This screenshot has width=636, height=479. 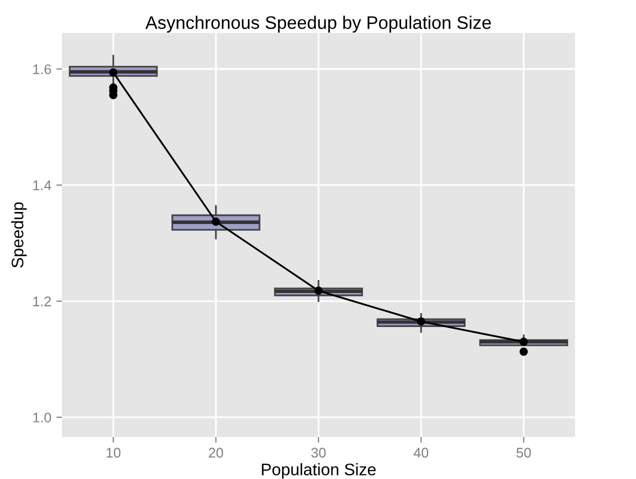 What do you see at coordinates (42, 69) in the screenshot?
I see `y-tick-label: 1.6` at bounding box center [42, 69].